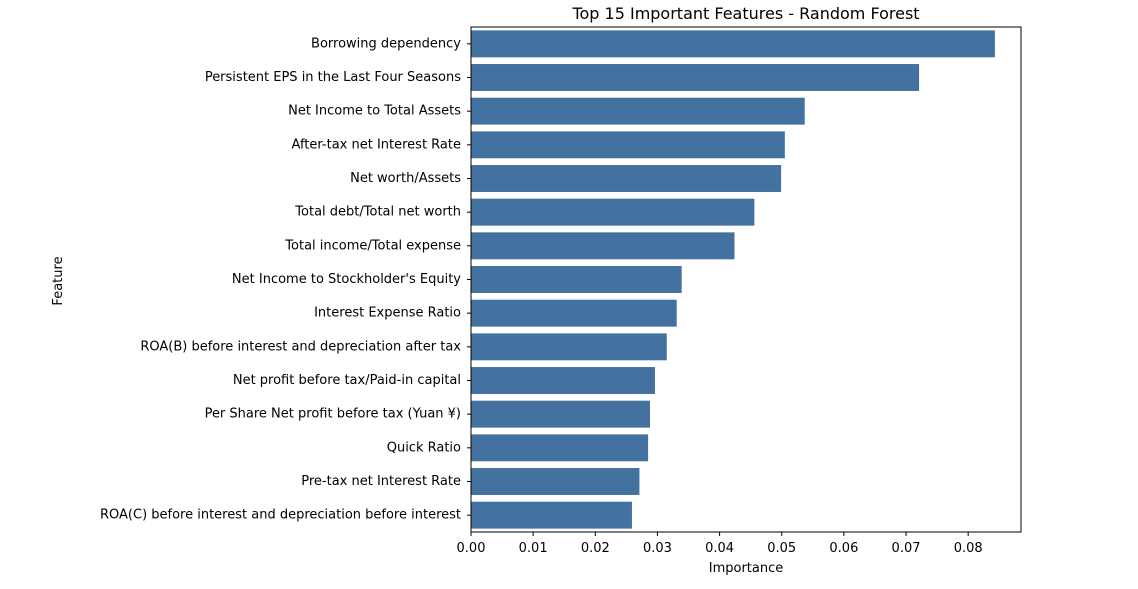 The height and width of the screenshot is (589, 1138). What do you see at coordinates (405, 178) in the screenshot?
I see `y-tick-label: Net worth/Assets` at bounding box center [405, 178].